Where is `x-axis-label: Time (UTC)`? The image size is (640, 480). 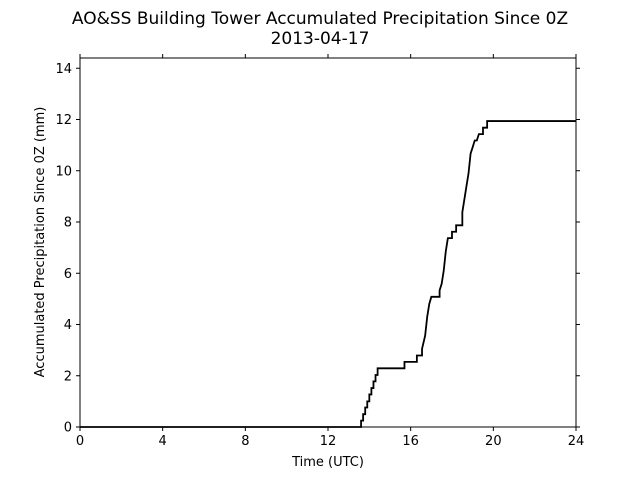
x-axis-label: Time (UTC) is located at coordinates (327, 462).